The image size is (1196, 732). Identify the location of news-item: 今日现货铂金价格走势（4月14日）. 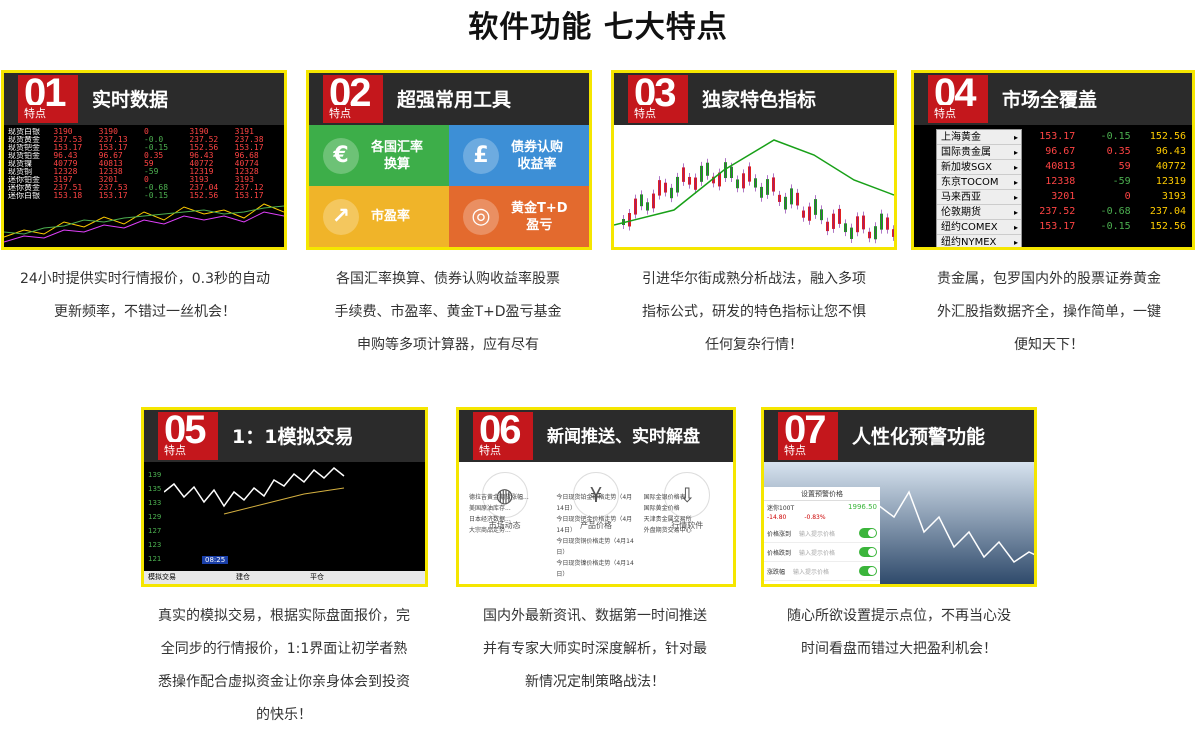
(594, 503).